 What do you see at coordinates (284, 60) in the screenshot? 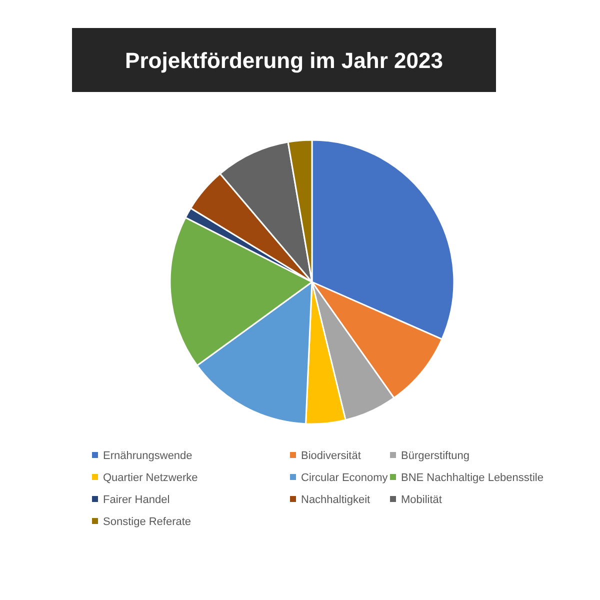
I see `chart-title: Projektförderung im Jahr 2023` at bounding box center [284, 60].